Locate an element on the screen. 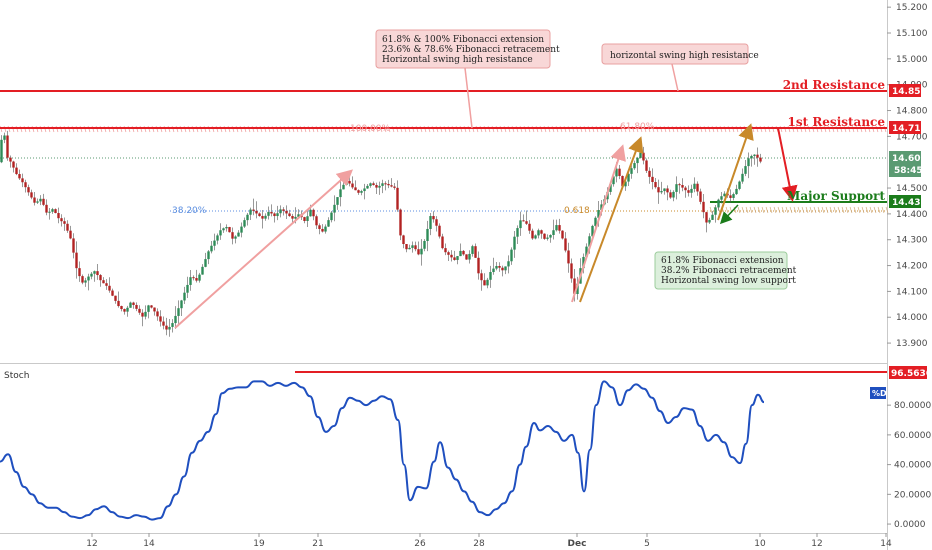 This screenshot has width=932, height=550. callout-3-line-1: 61.8% Fibonacci extension is located at coordinates (722, 261).